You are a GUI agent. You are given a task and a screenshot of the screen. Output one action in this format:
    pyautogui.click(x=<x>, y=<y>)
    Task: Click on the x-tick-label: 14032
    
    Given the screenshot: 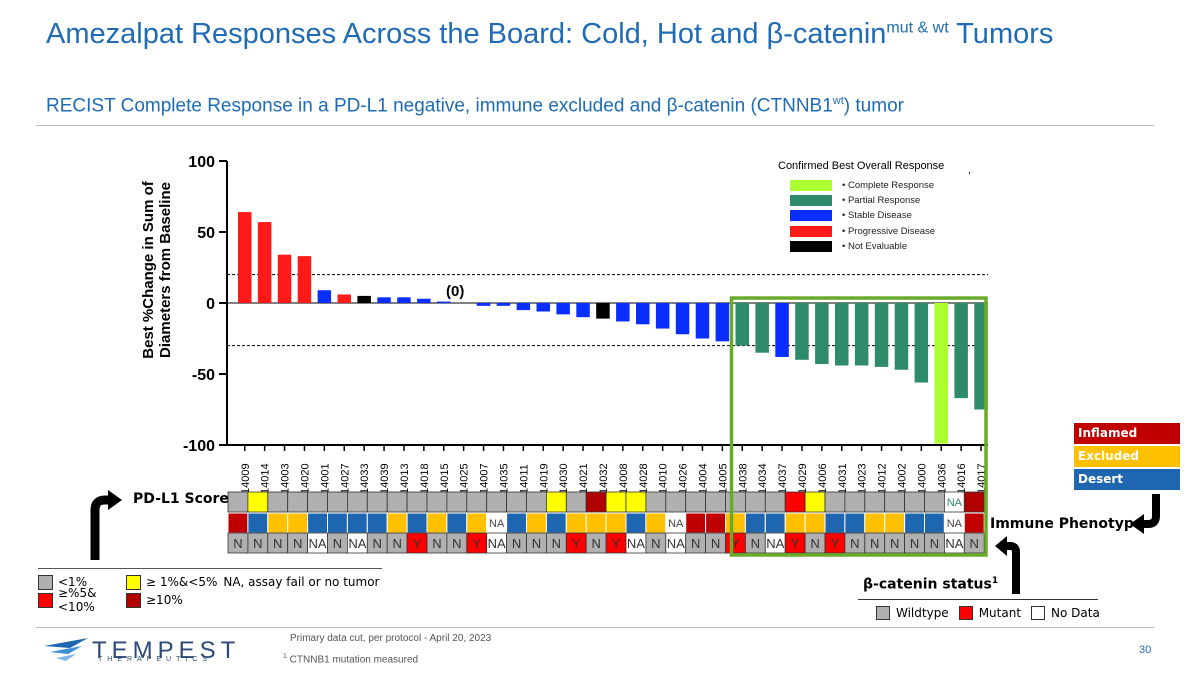 What is the action you would take?
    pyautogui.click(x=604, y=478)
    